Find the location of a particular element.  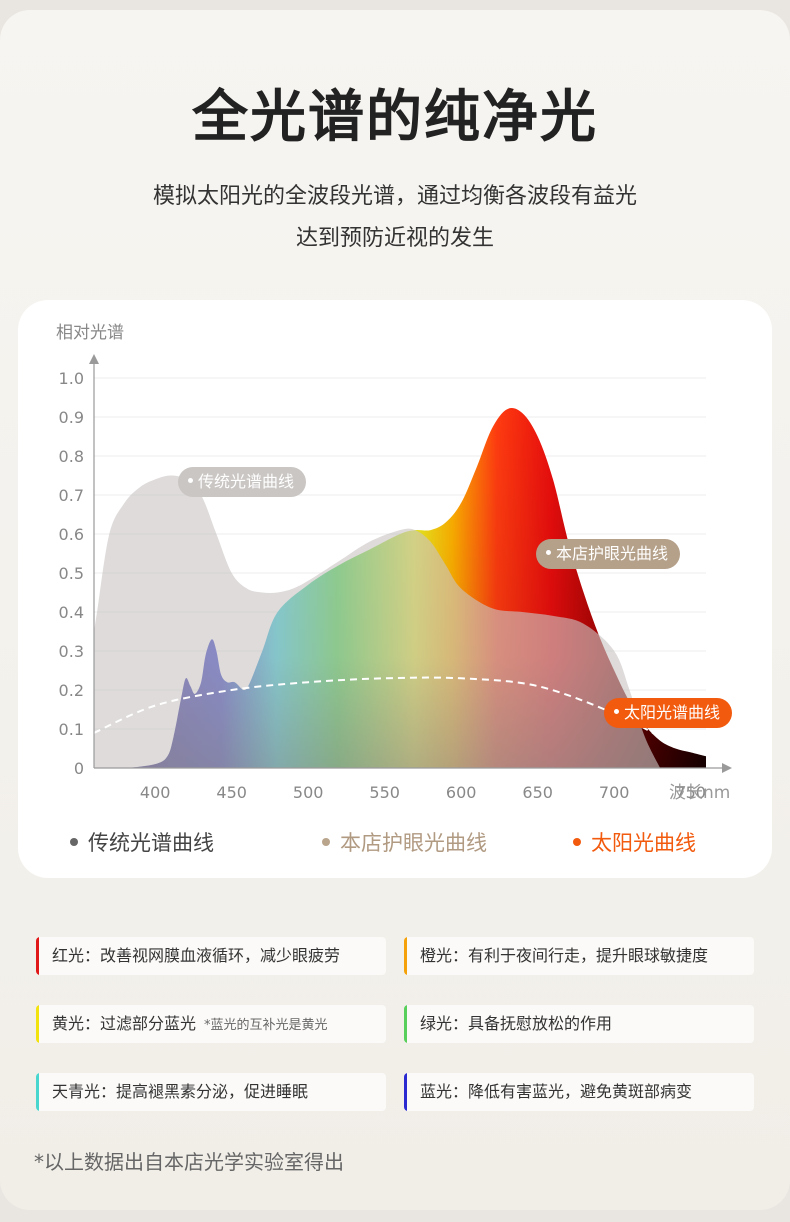

y-tick-label: 0 is located at coordinates (79, 768).